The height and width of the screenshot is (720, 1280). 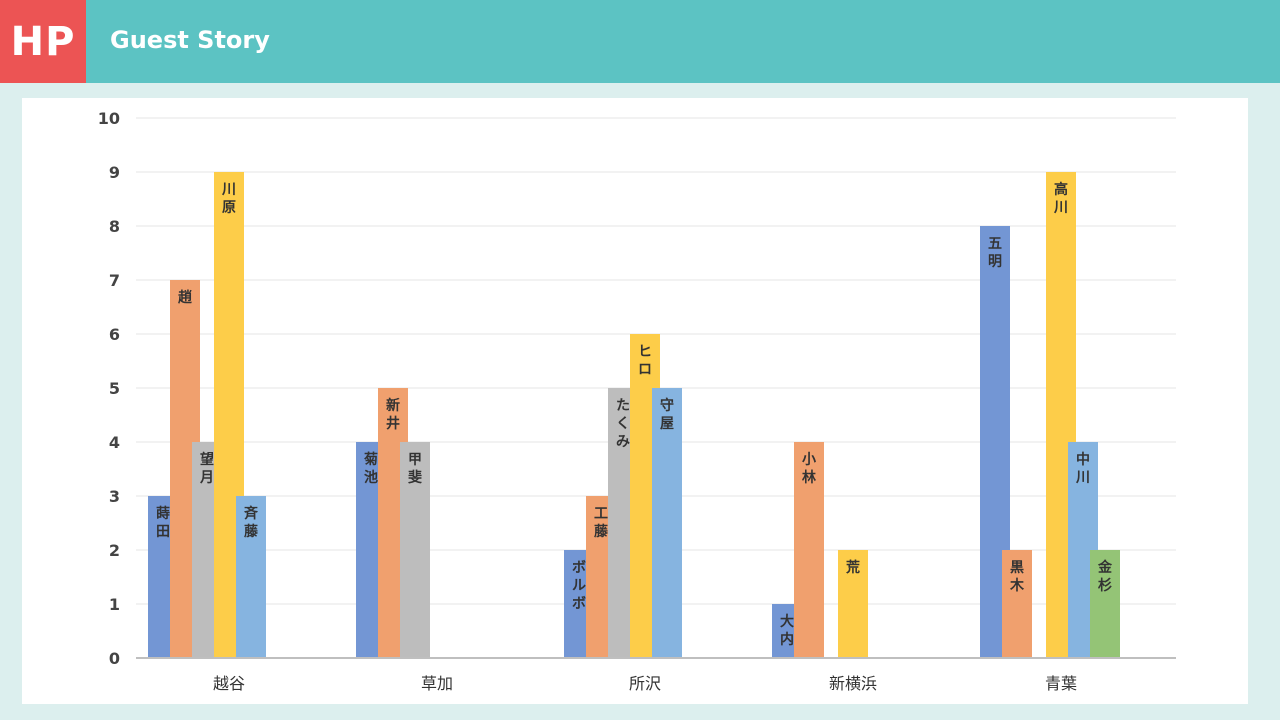 I want to click on bar-label: ヒロ, so click(x=645, y=361).